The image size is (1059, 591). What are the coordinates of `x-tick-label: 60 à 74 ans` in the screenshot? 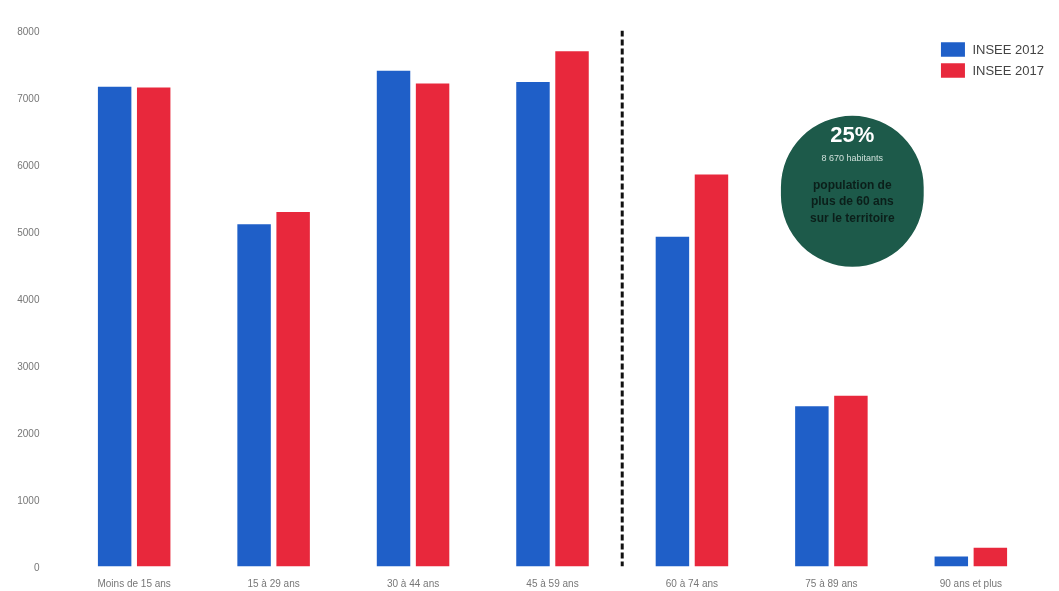 It's located at (692, 583).